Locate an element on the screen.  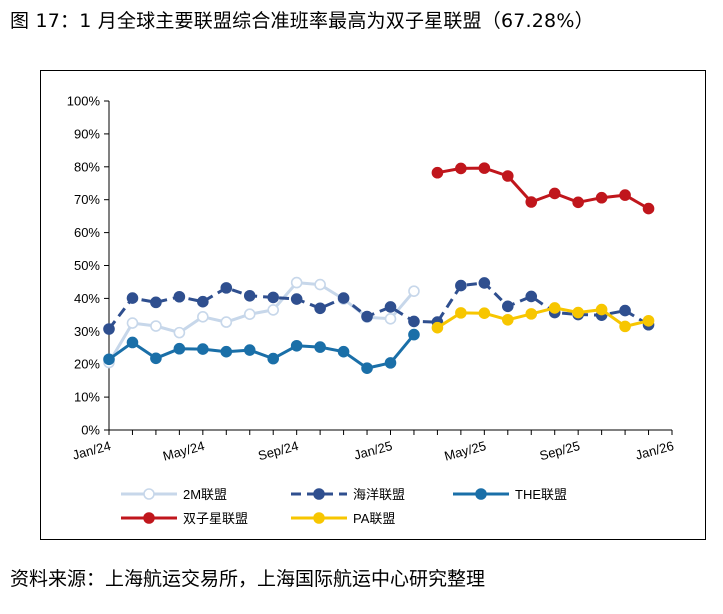
y-tick-label: 90% is located at coordinates (87, 133).